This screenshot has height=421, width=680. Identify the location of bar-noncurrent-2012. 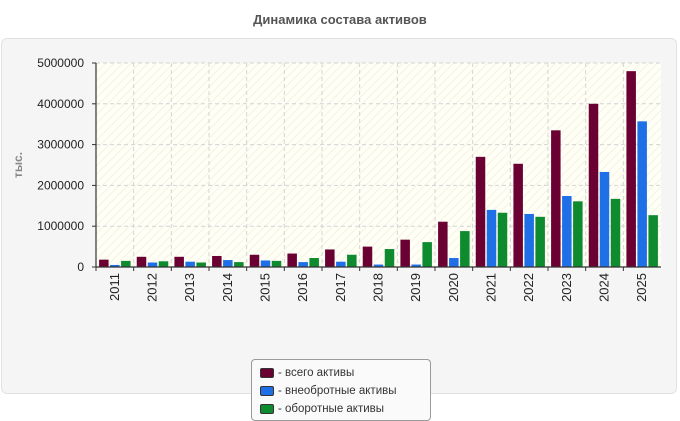
(152, 264).